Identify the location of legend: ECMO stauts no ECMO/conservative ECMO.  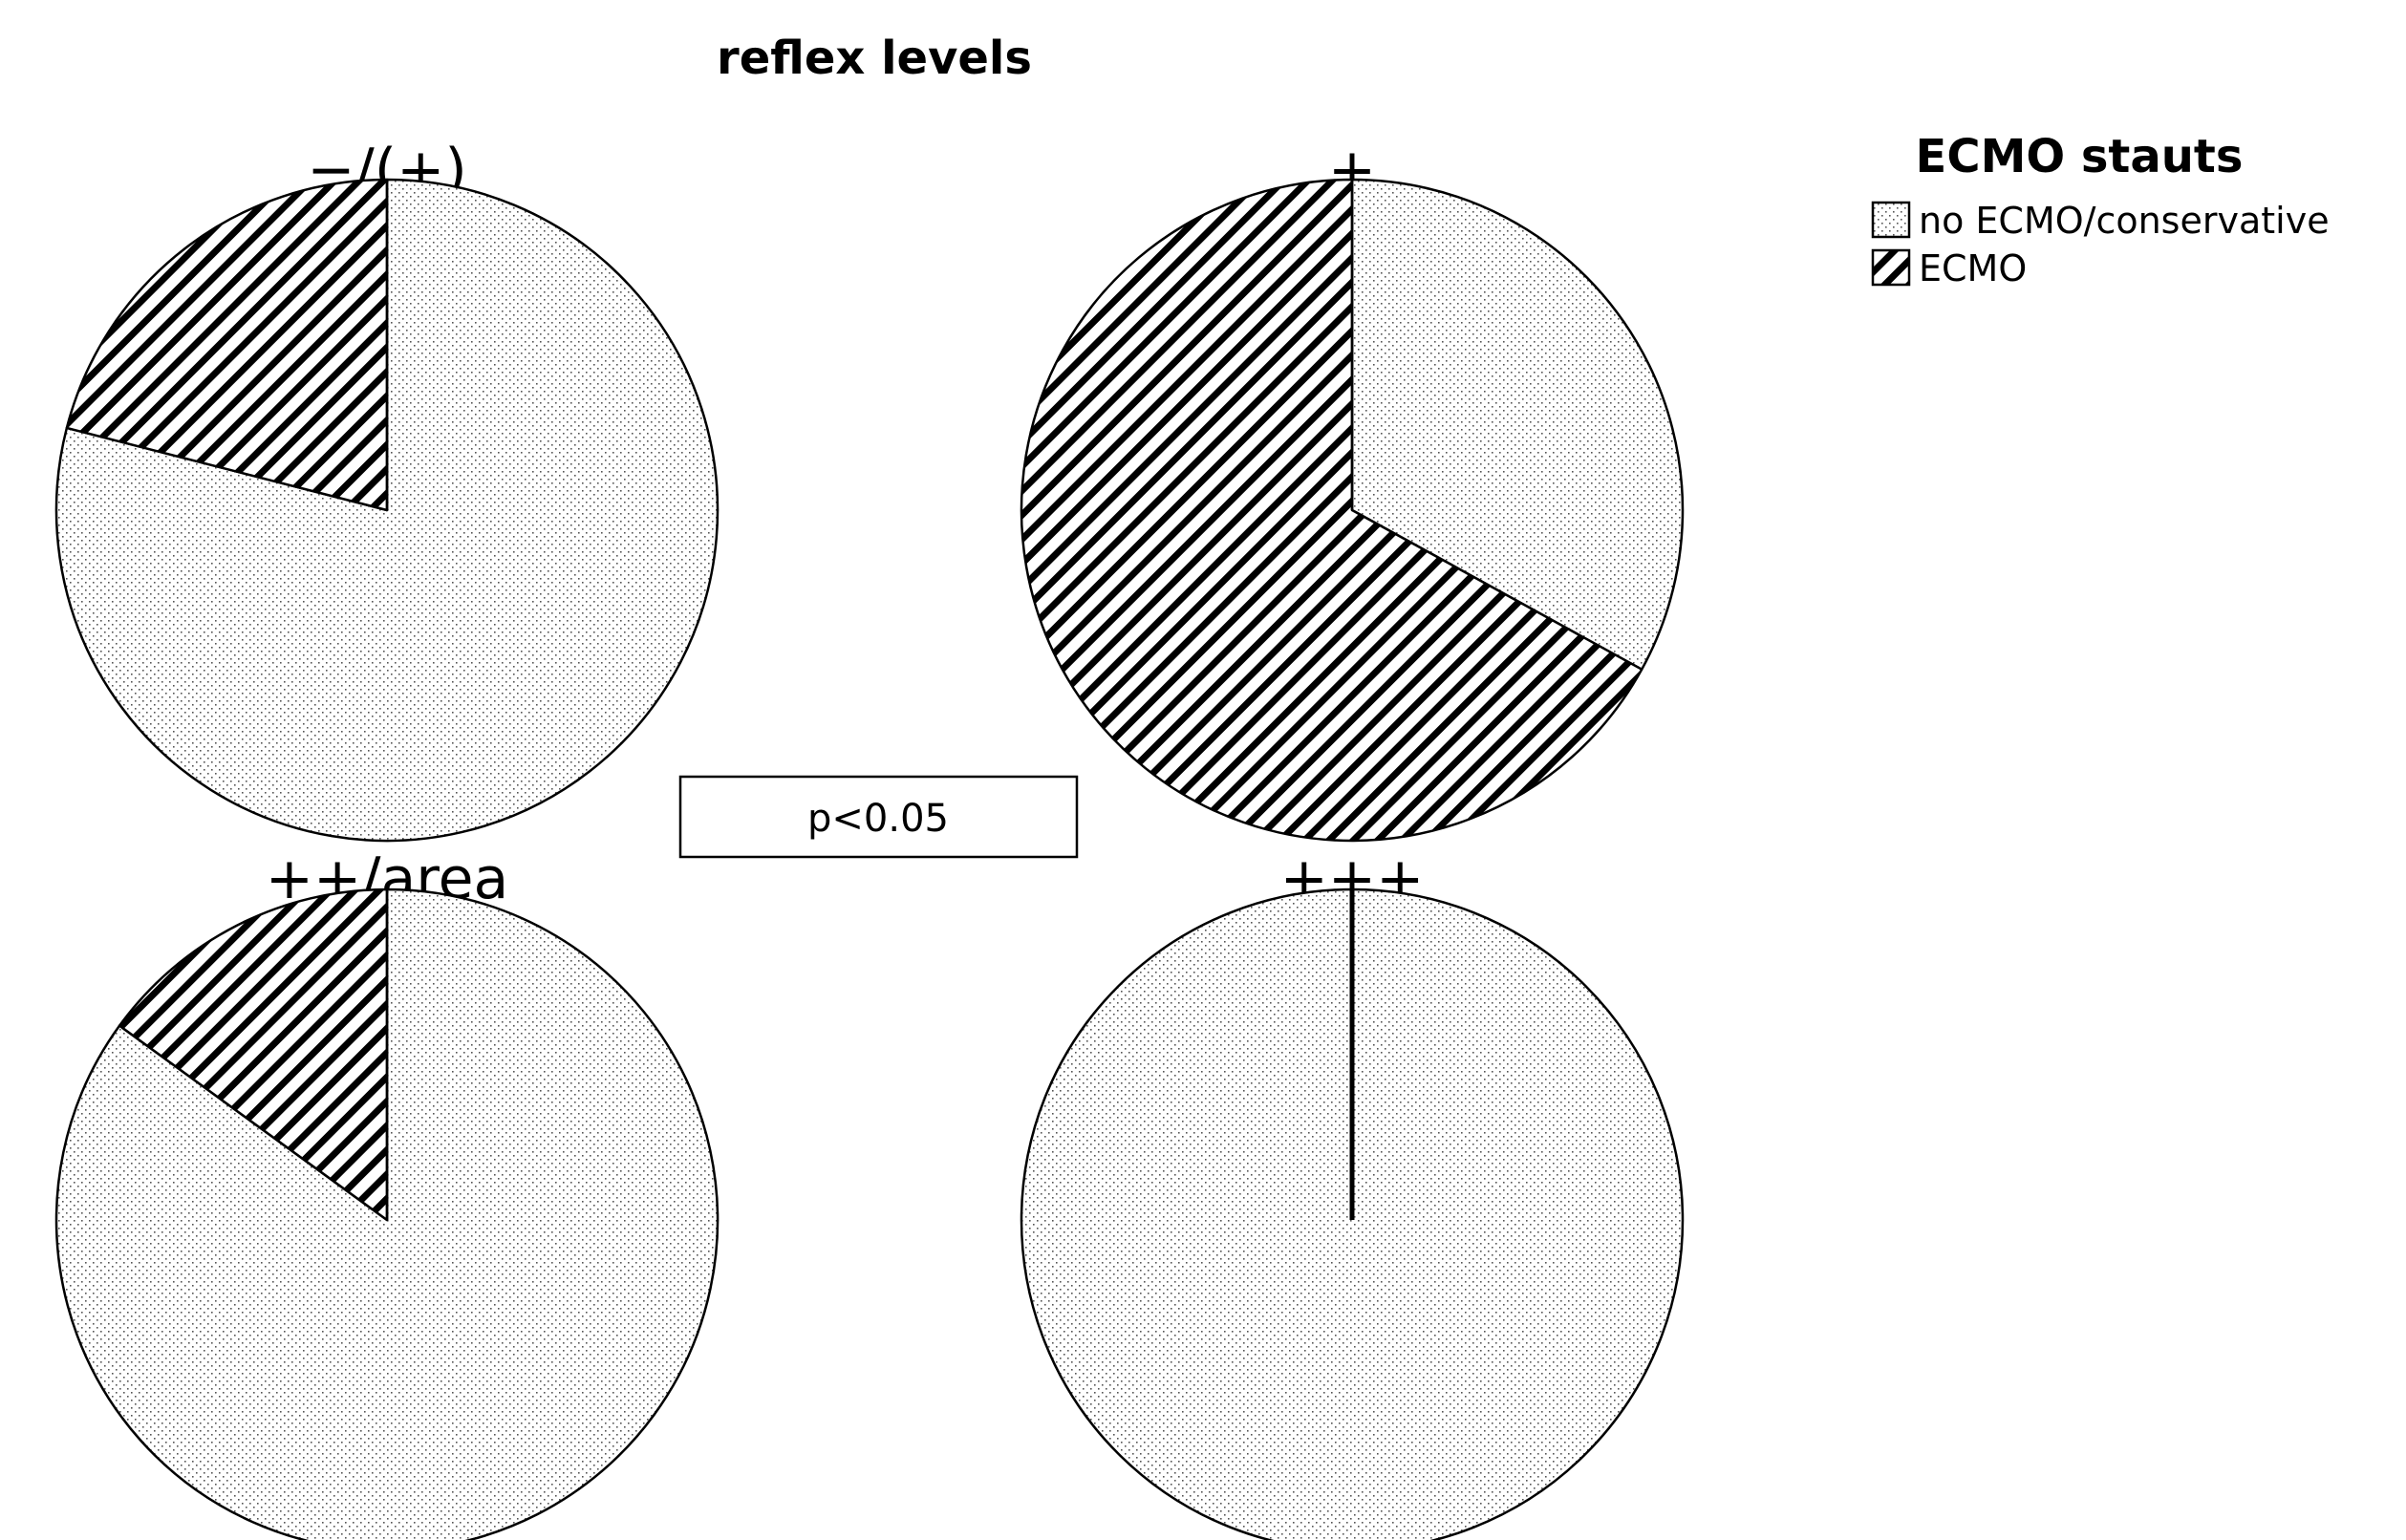
(2100, 210).